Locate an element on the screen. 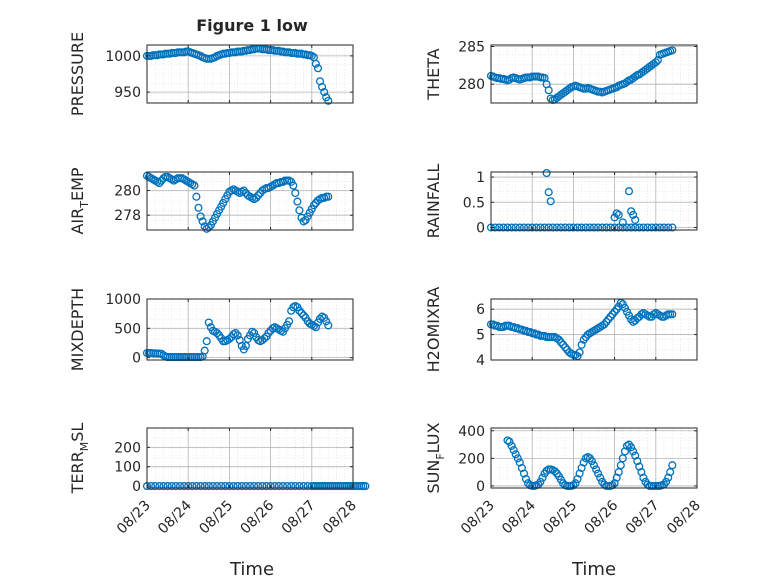  y-tick-label: 950 is located at coordinates (127, 93).